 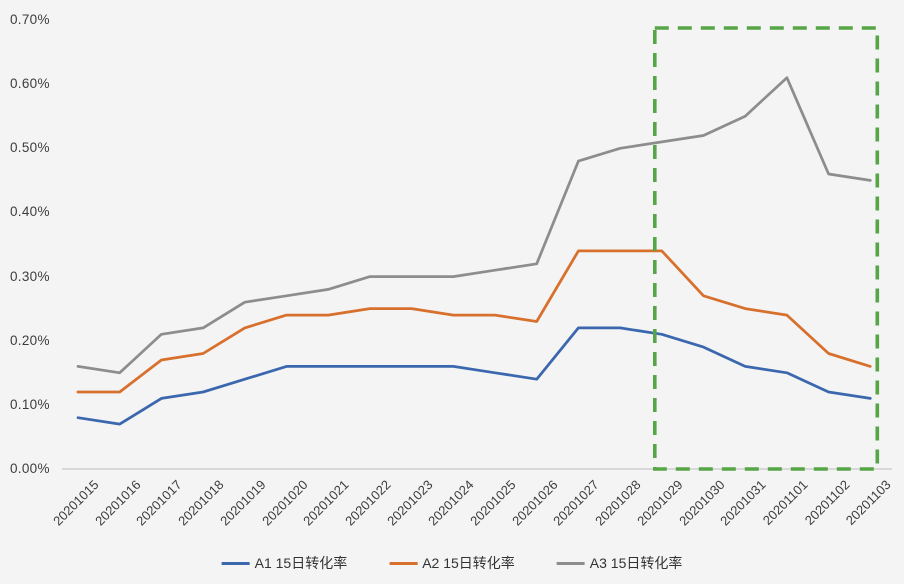 I want to click on legend-label: A1 15日转化率, so click(x=301, y=563).